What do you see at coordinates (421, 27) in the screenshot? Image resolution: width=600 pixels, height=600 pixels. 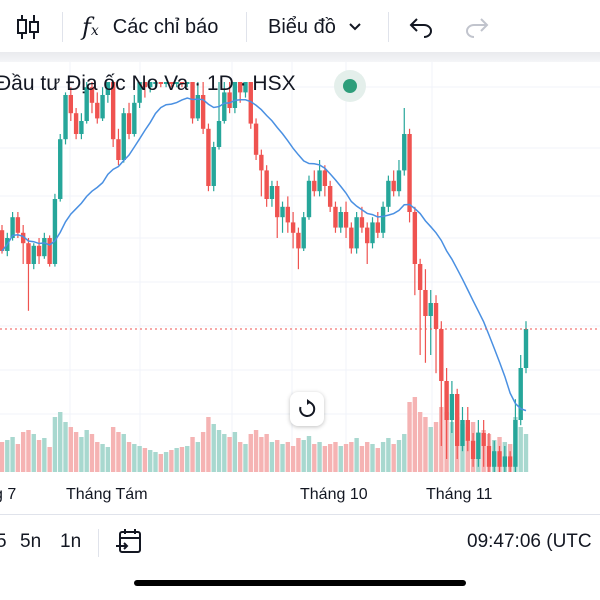 I see `undo-icon` at bounding box center [421, 27].